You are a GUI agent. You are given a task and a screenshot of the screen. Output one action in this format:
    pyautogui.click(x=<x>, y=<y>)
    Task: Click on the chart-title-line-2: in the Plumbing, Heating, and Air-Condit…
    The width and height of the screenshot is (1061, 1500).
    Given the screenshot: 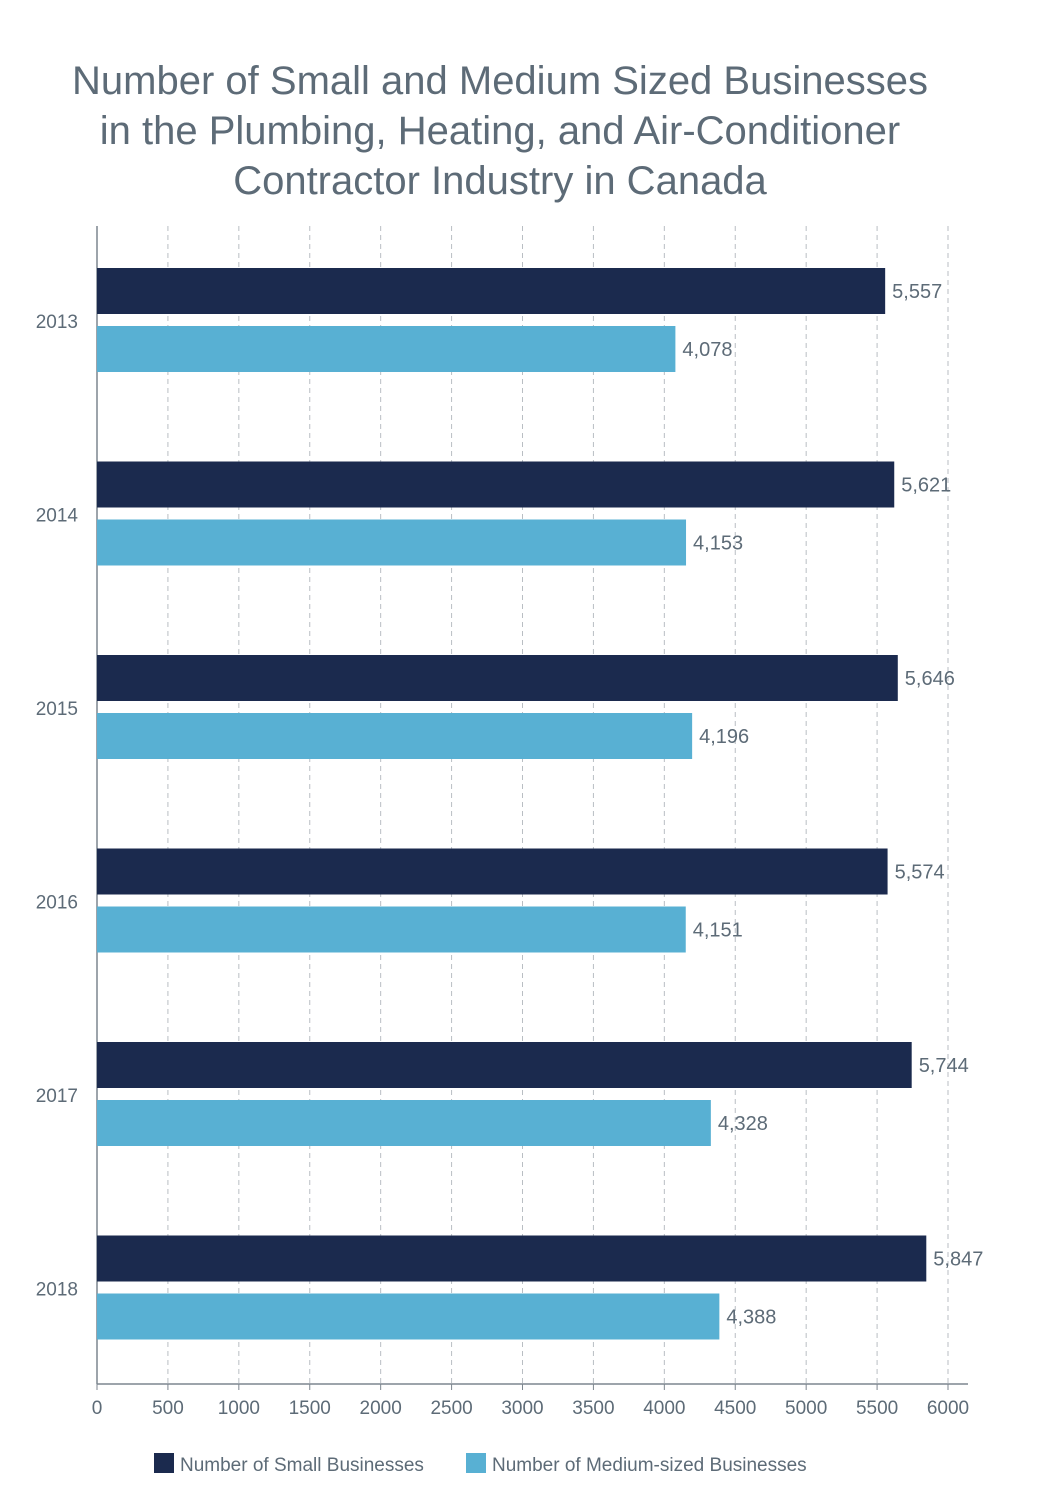 What is the action you would take?
    pyautogui.click(x=500, y=131)
    